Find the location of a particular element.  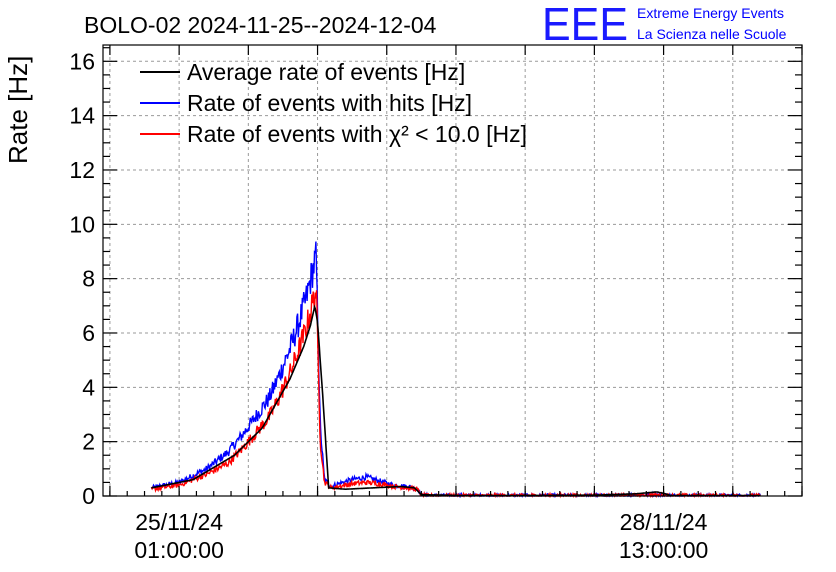

legend-label-average: Average rate of events [Hz] is located at coordinates (326, 72).